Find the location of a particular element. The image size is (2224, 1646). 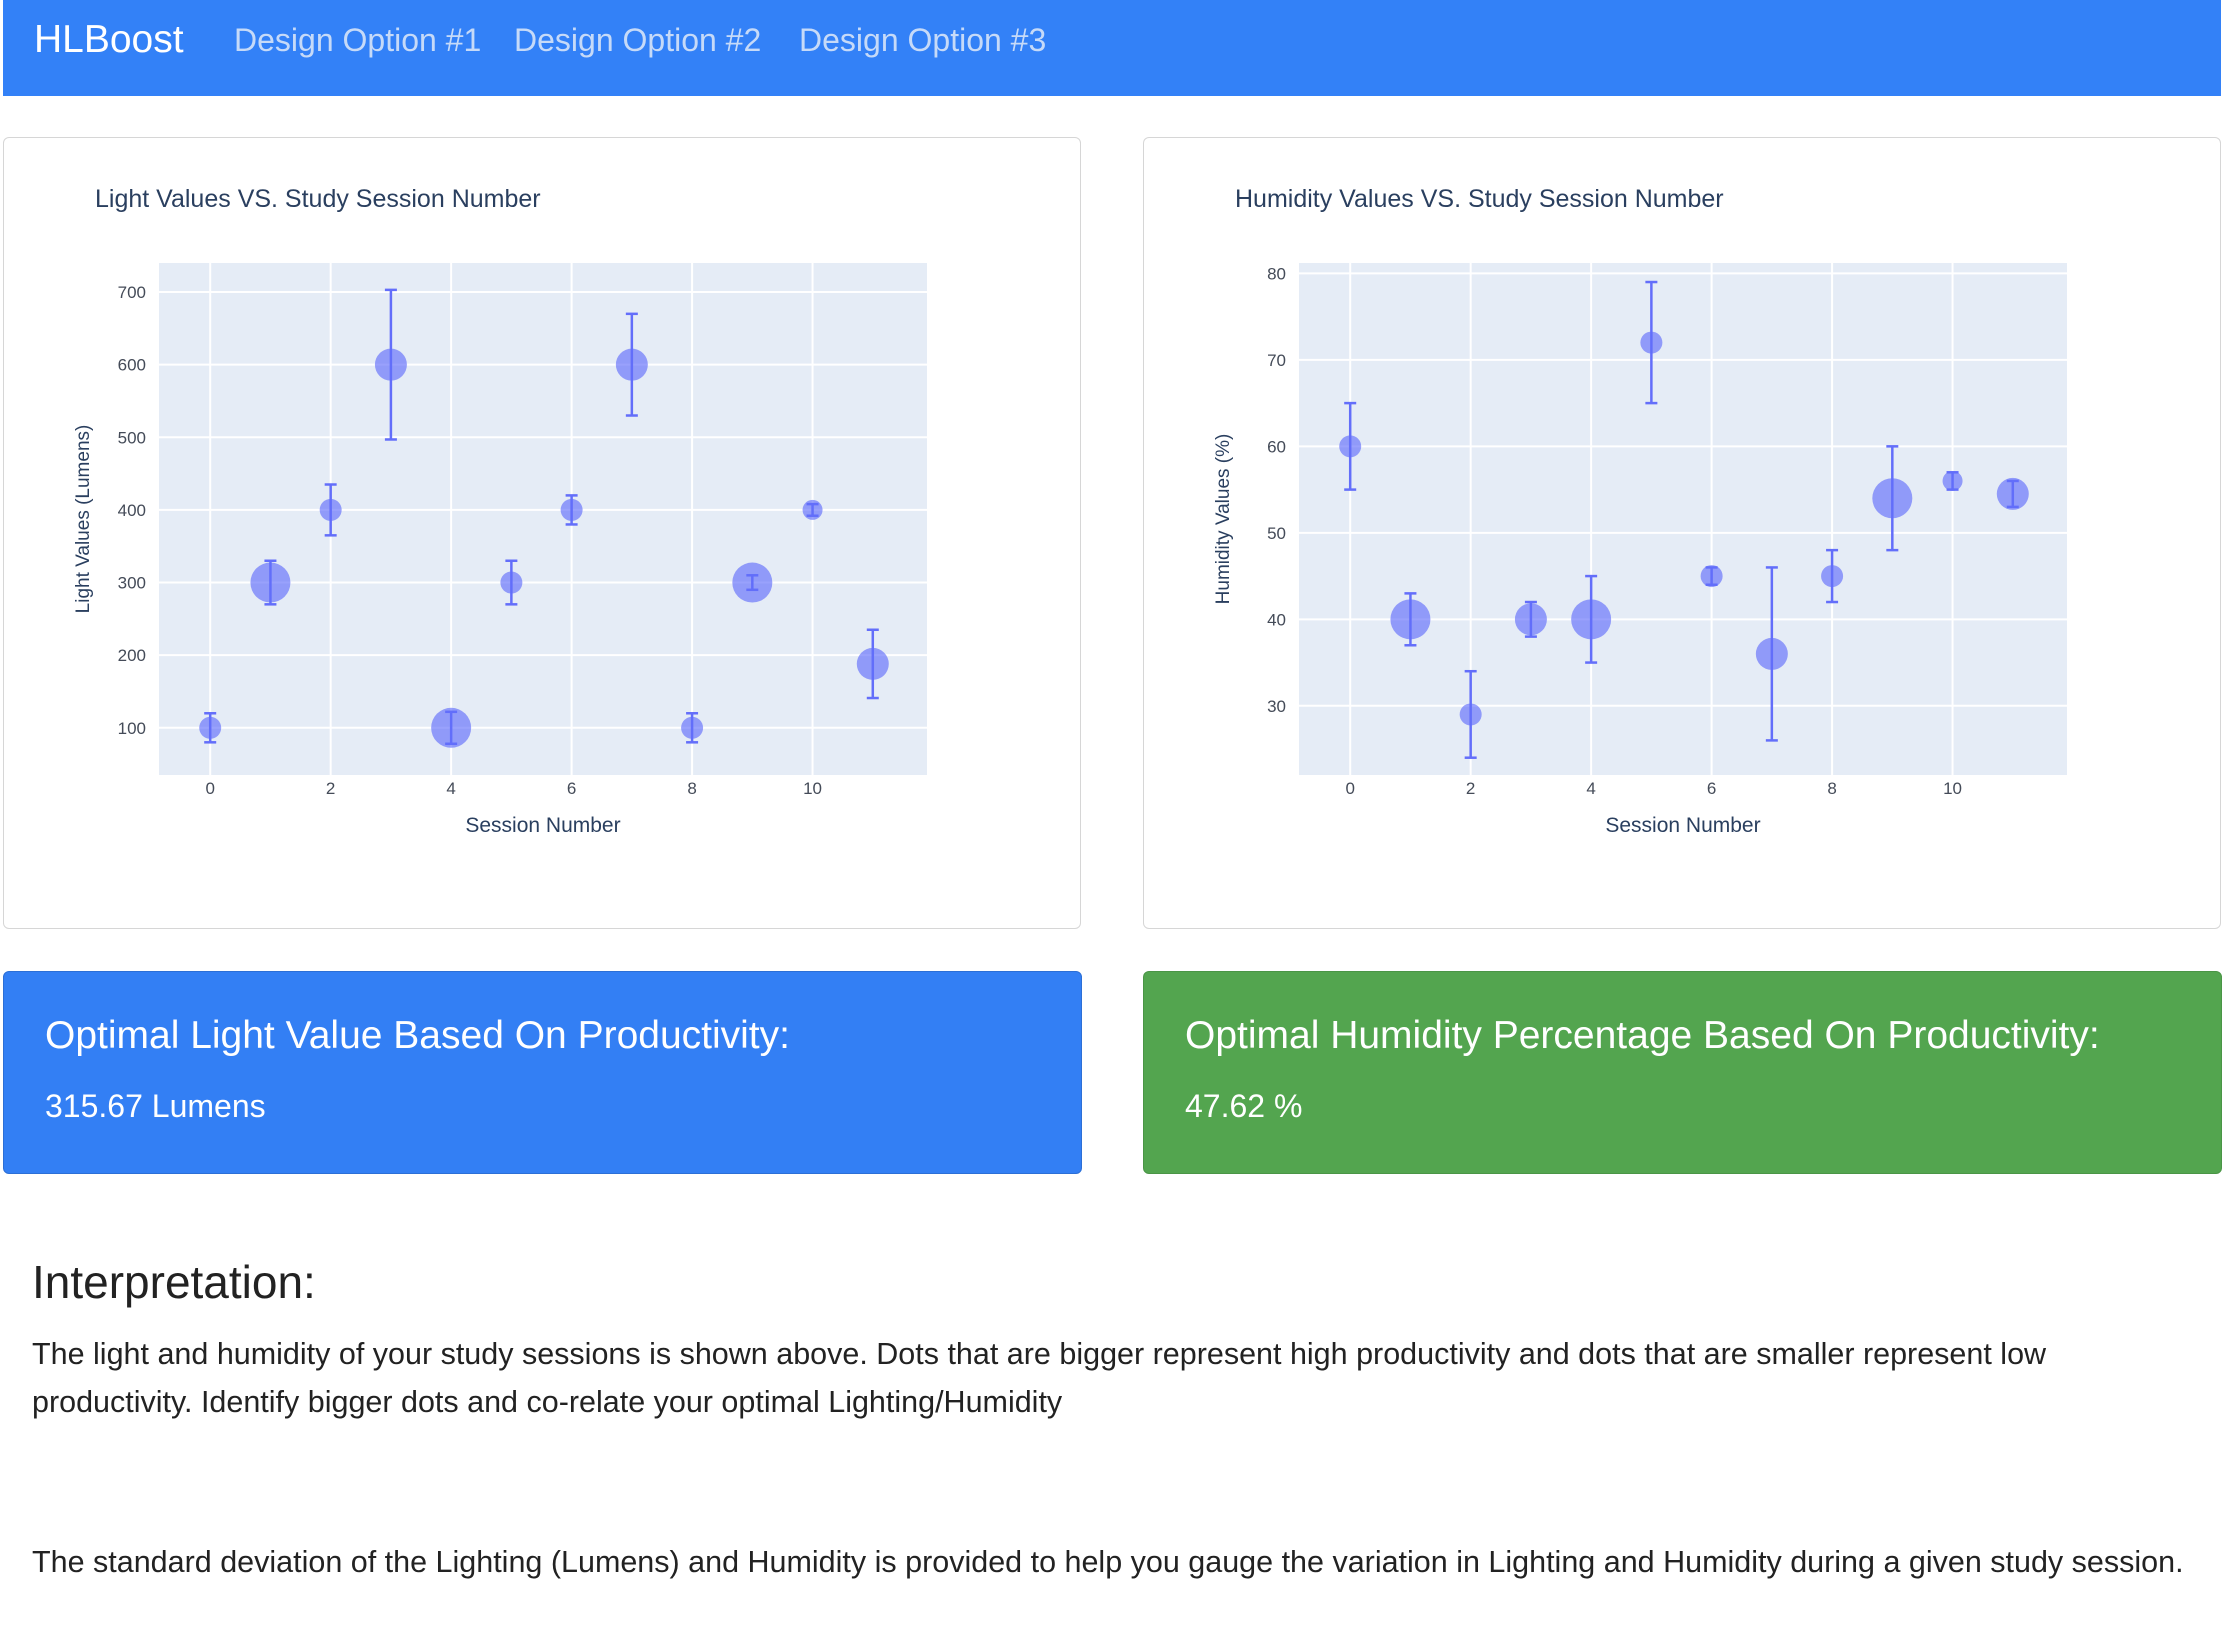

chart-title: Light Values VS. Study Session Number is located at coordinates (318, 199).